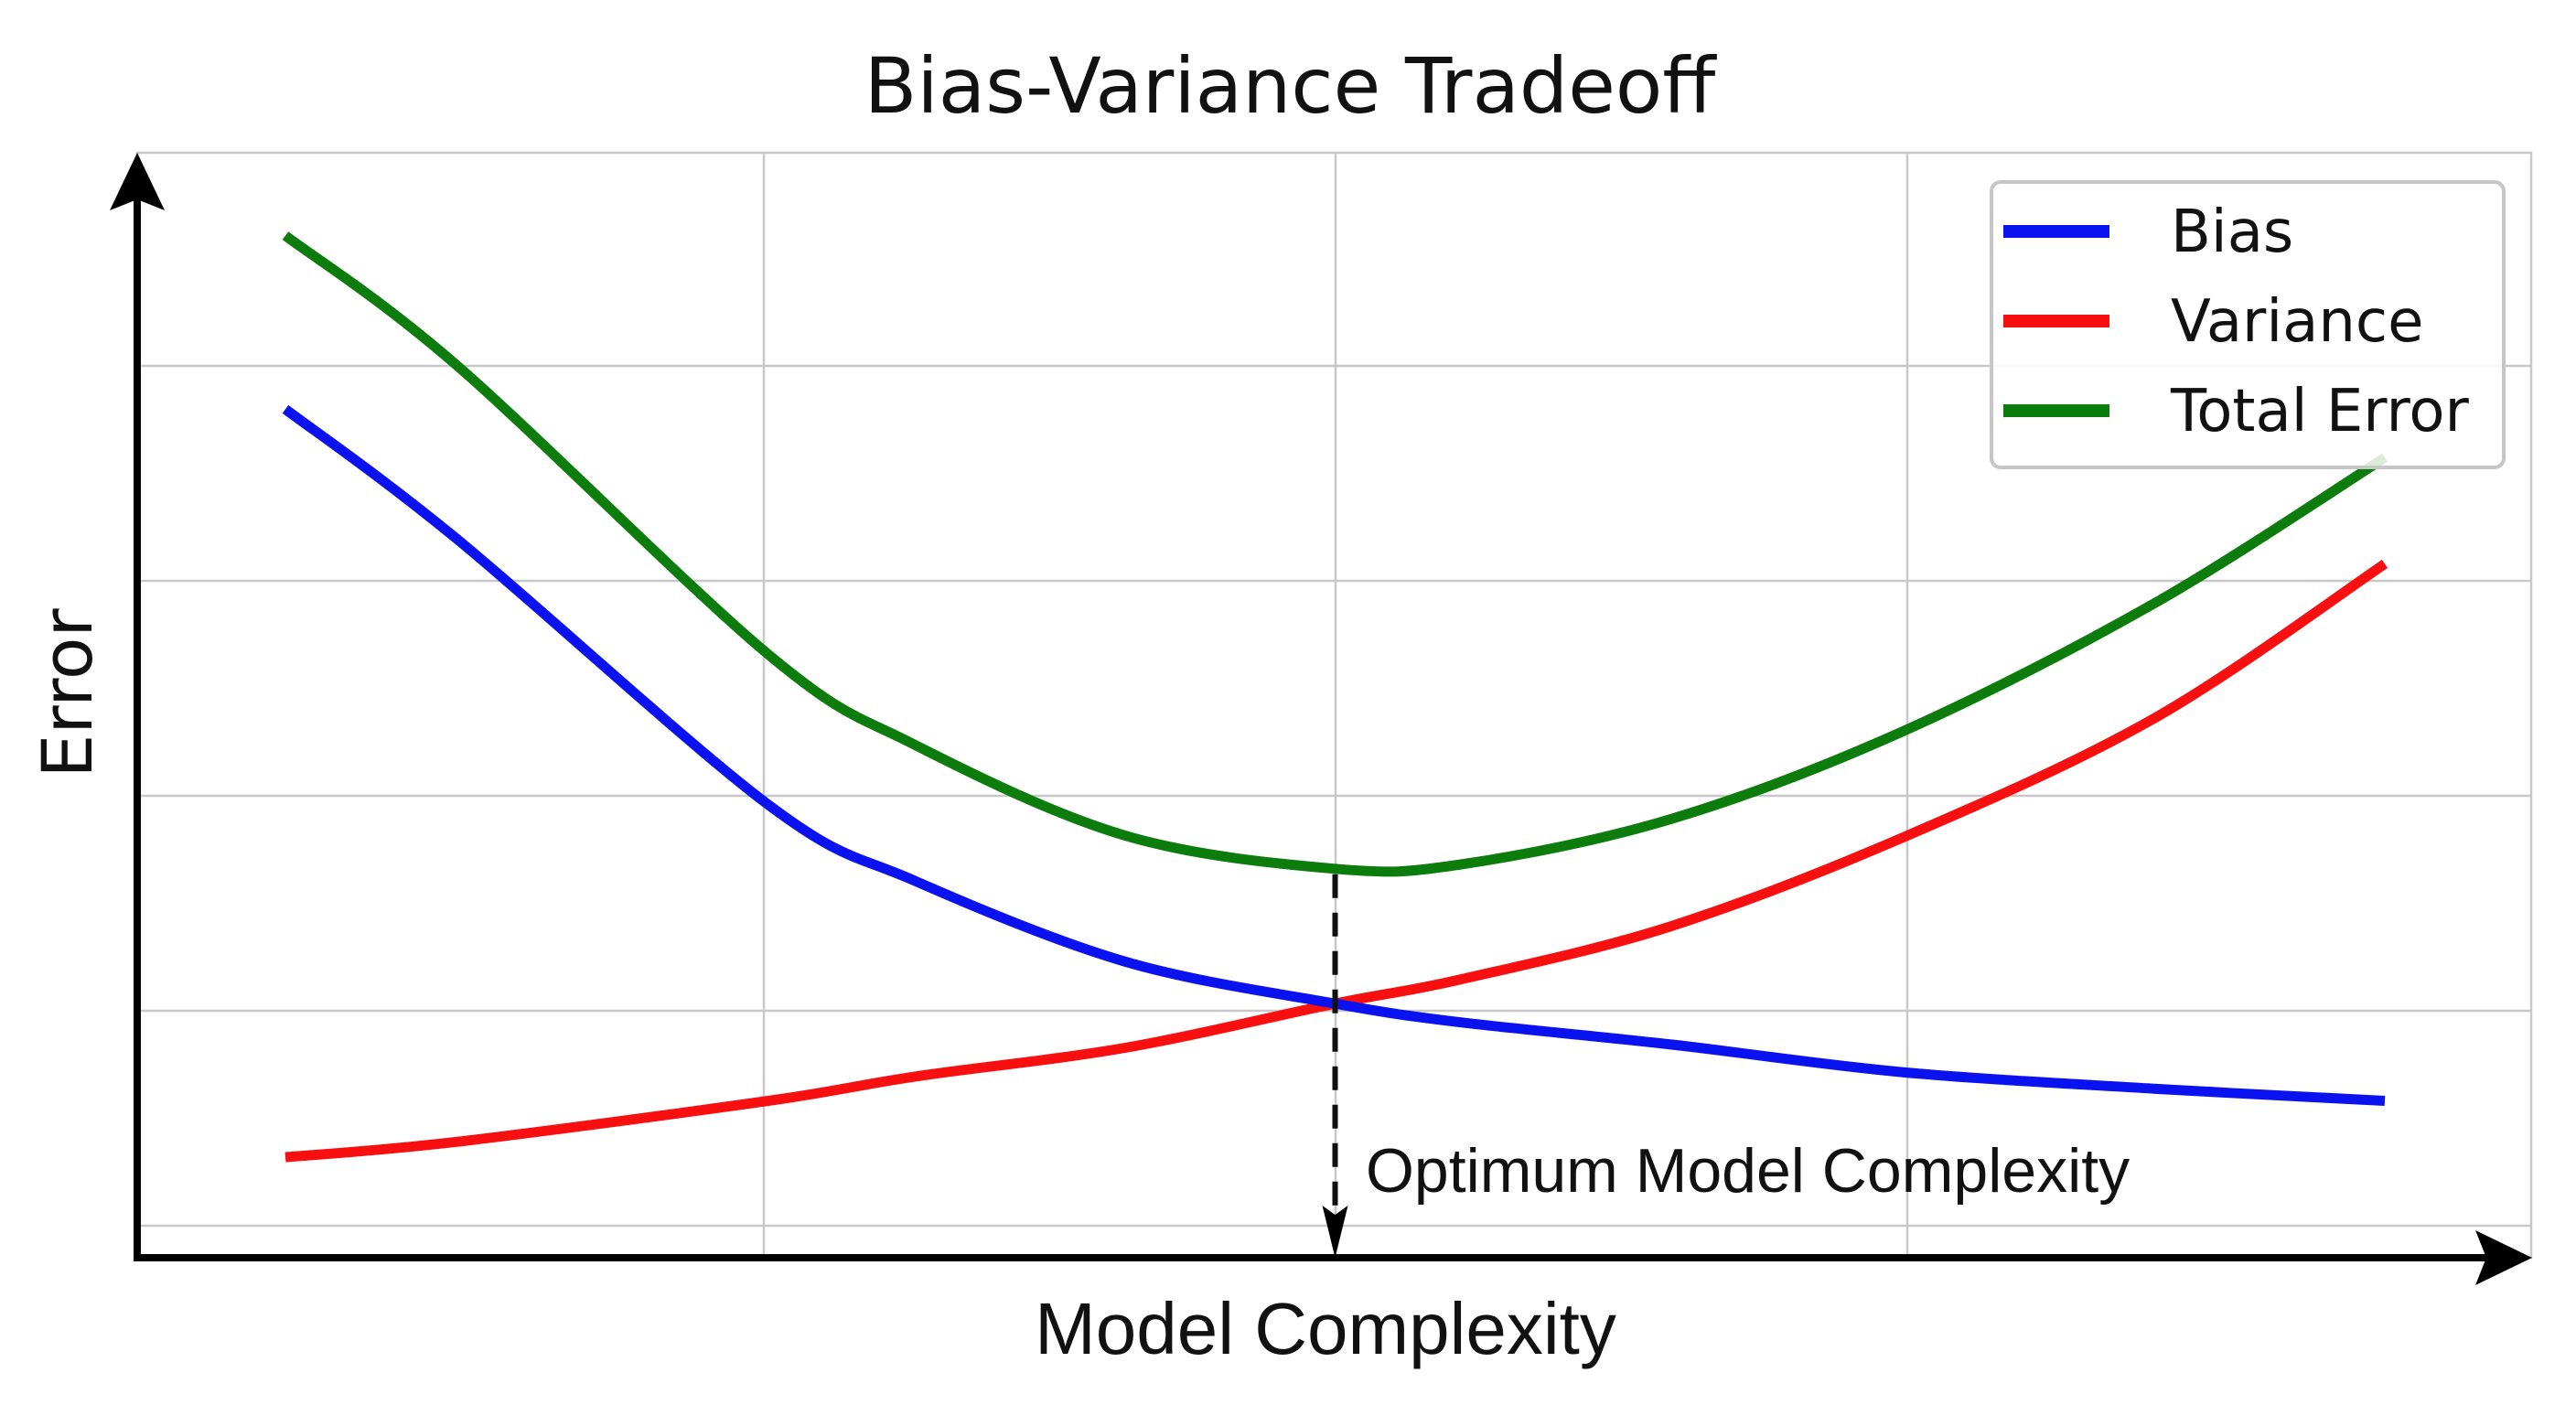 This screenshot has width=2576, height=1405. What do you see at coordinates (2297, 322) in the screenshot?
I see `legend-label-variance: Variance` at bounding box center [2297, 322].